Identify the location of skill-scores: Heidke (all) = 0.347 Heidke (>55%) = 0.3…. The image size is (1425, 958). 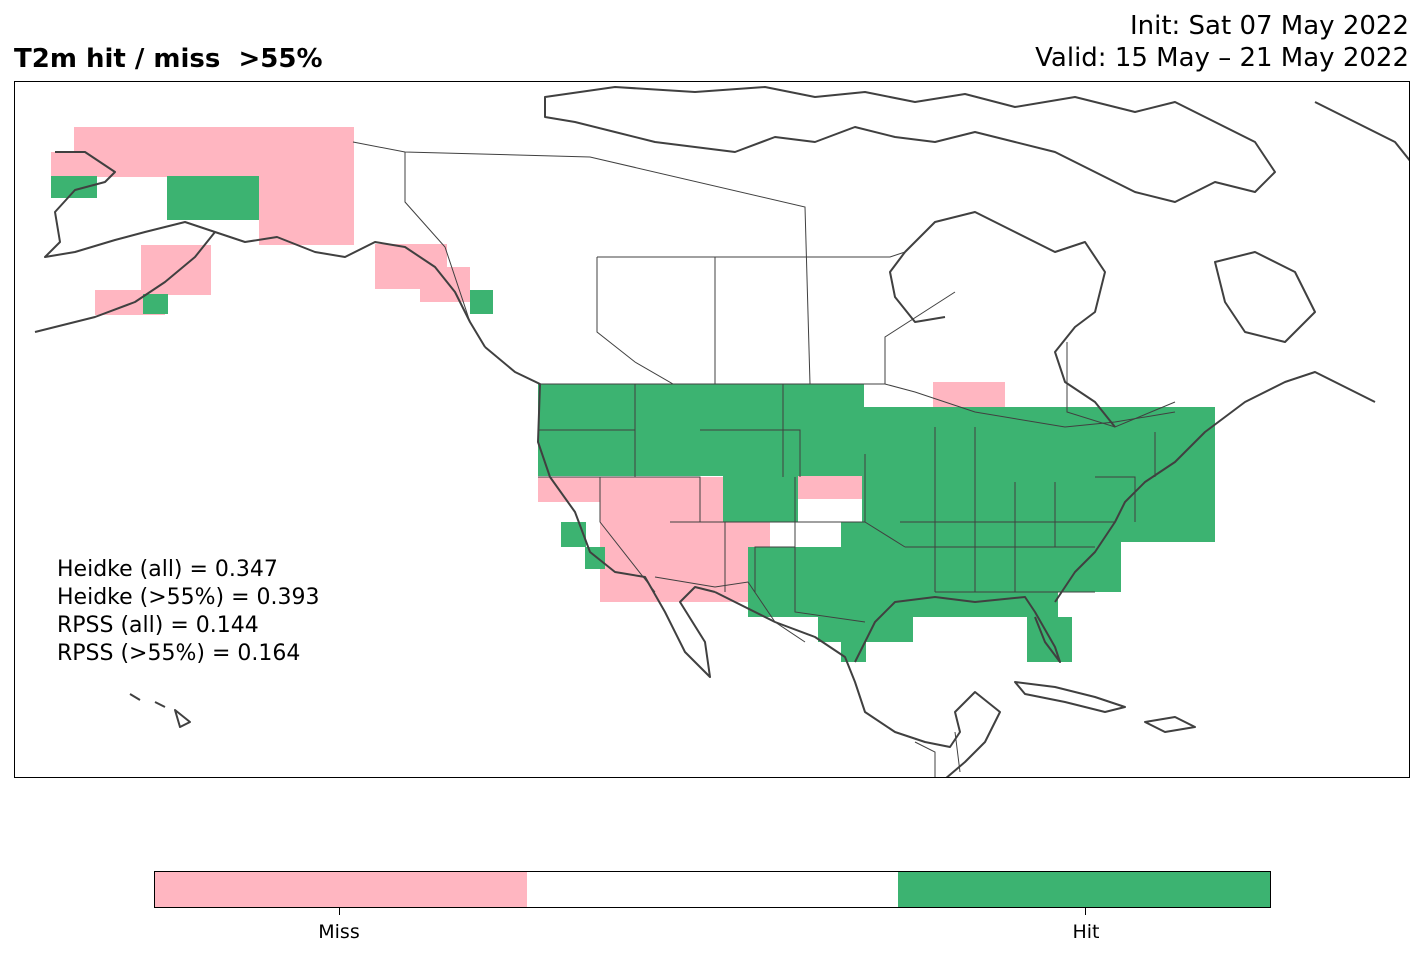
(188, 612).